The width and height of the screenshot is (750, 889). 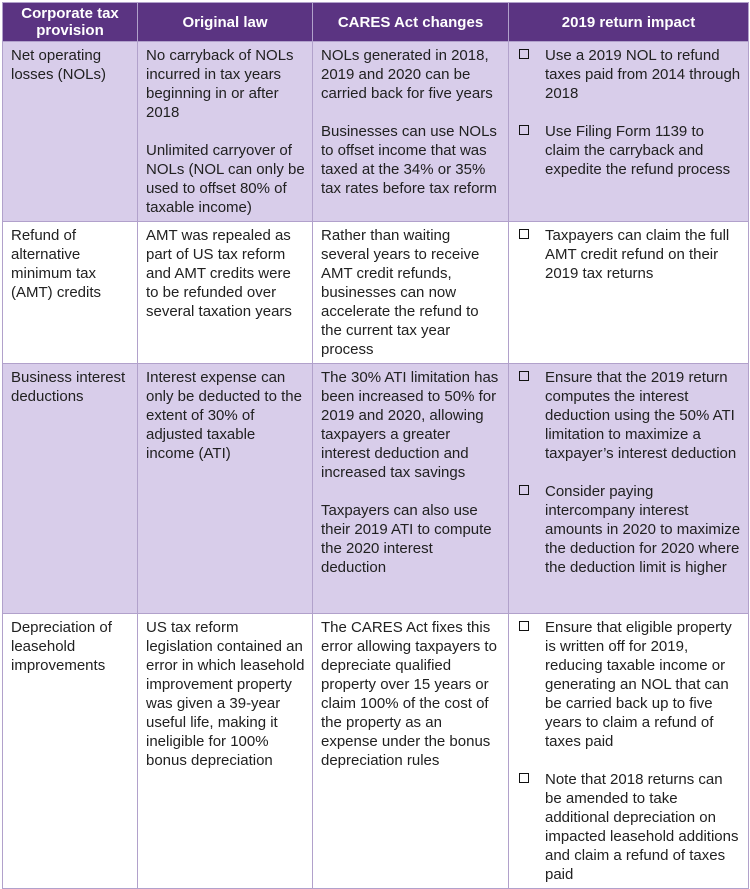 I want to click on cell-provision: Net operating losses (NOLs), so click(x=70, y=131).